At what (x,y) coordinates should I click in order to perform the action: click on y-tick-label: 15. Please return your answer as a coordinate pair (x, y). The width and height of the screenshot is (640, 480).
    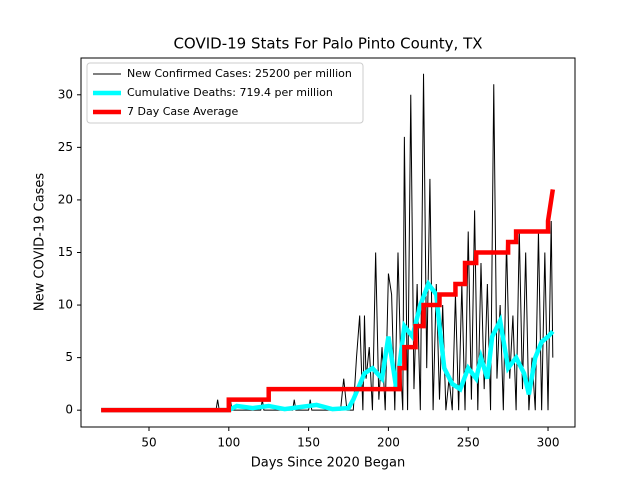
    Looking at the image, I should click on (65, 252).